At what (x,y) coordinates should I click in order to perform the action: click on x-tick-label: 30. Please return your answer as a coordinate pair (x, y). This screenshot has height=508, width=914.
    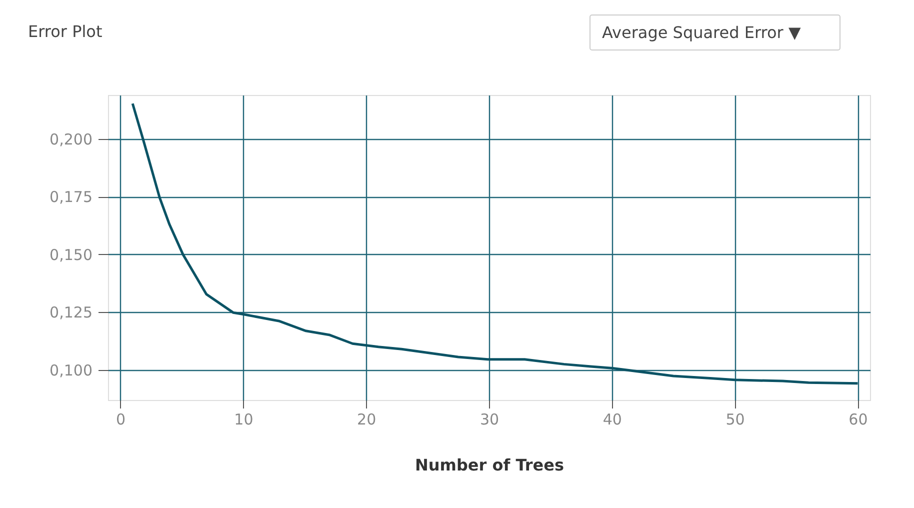
    Looking at the image, I should click on (490, 419).